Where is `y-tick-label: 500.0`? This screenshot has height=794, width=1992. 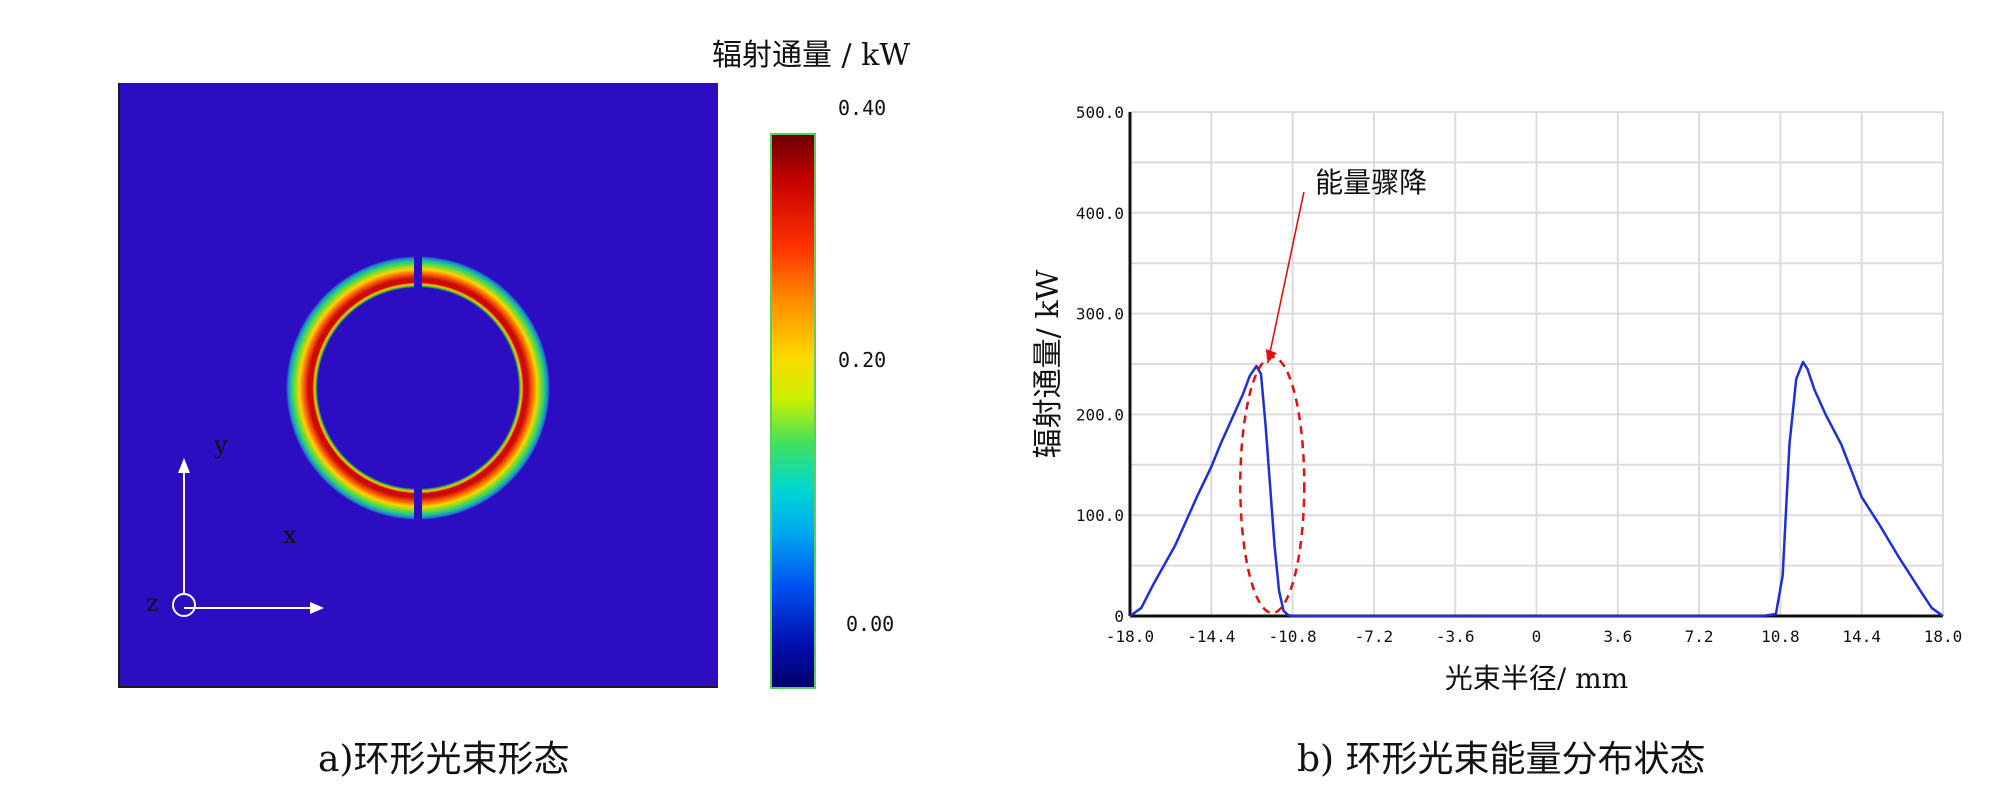 y-tick-label: 500.0 is located at coordinates (1100, 112).